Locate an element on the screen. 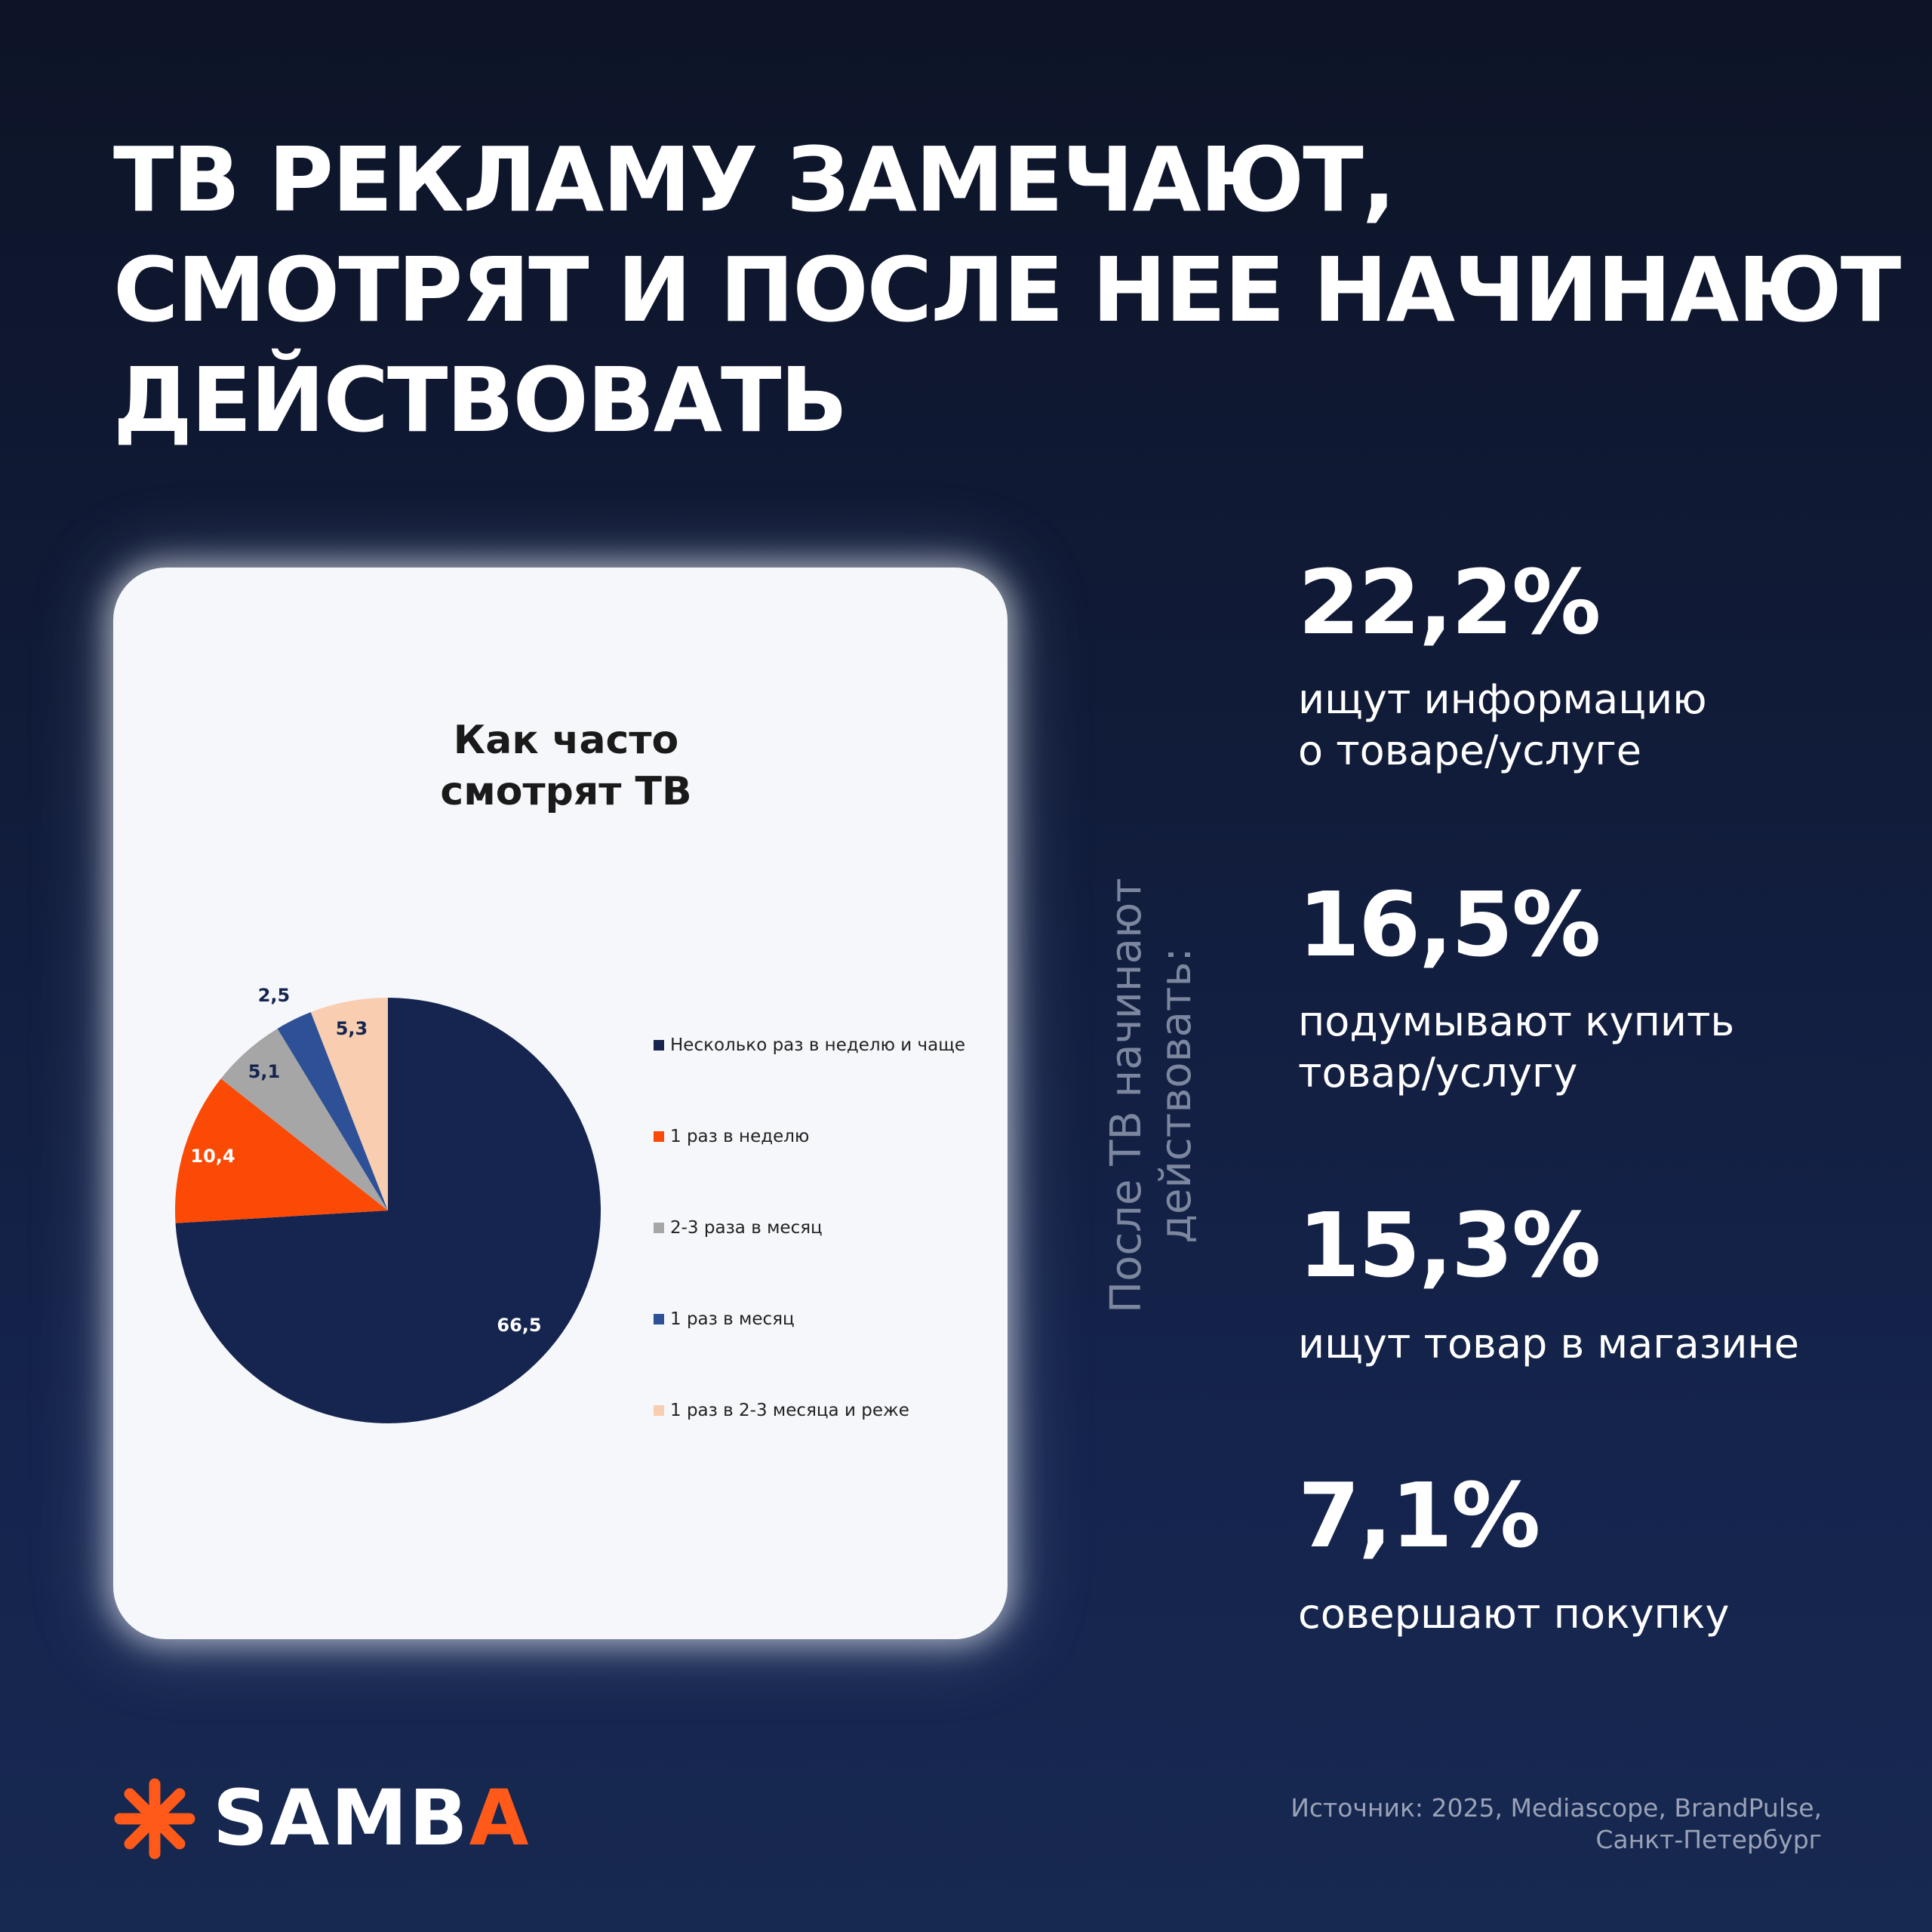 The width and height of the screenshot is (1932, 1932). legend-label-1: Несколько раз в неделю и чаще is located at coordinates (818, 1045).